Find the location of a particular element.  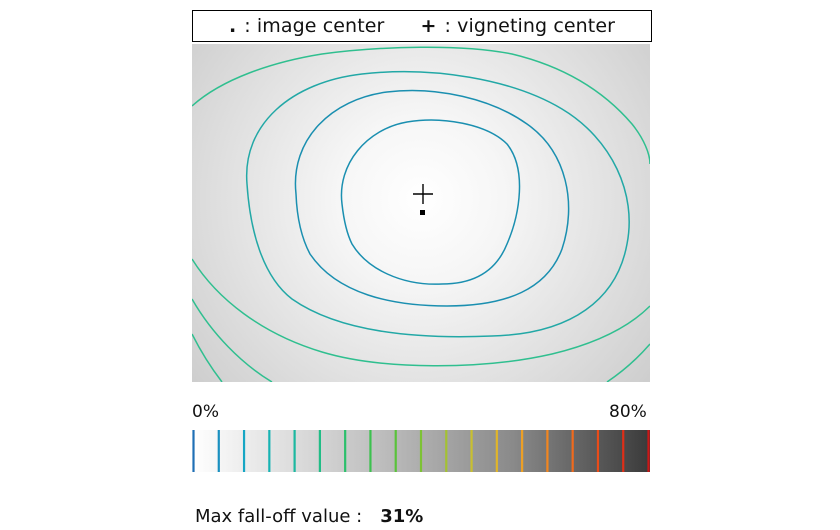

max-falloff: Max fall-off value : 31% is located at coordinates (309, 516).